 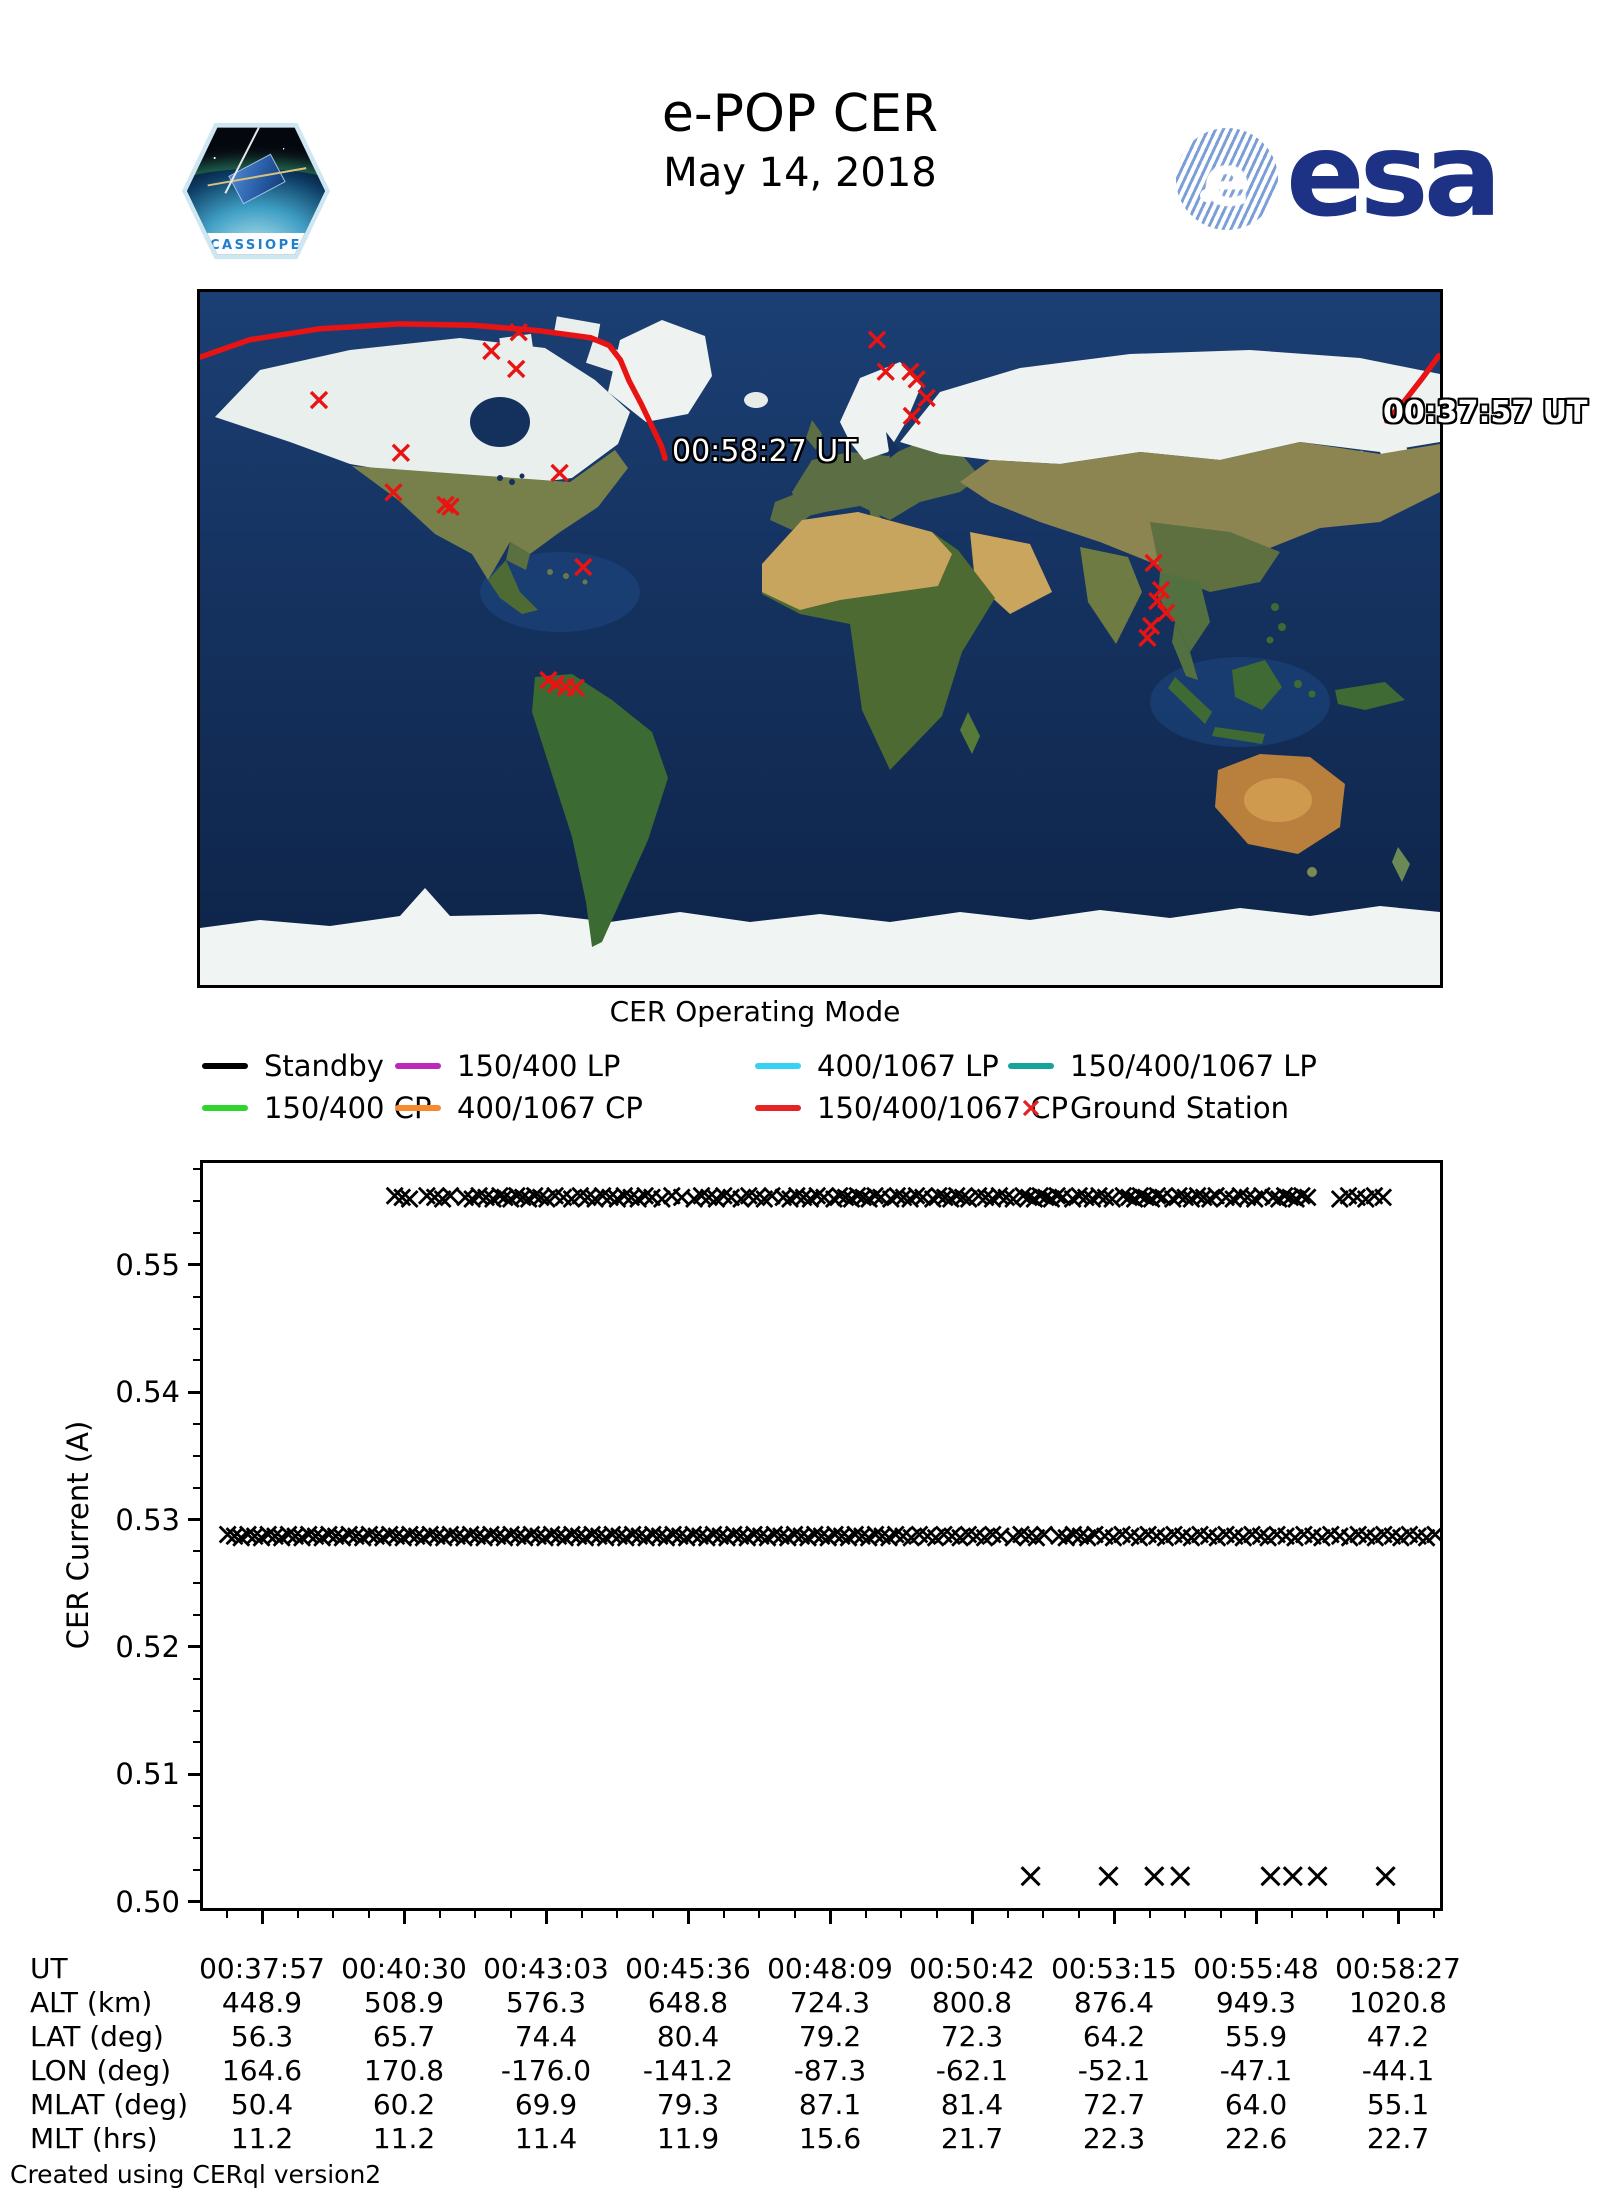 What do you see at coordinates (101, 2070) in the screenshot?
I see `table-row-label: LON (deg)` at bounding box center [101, 2070].